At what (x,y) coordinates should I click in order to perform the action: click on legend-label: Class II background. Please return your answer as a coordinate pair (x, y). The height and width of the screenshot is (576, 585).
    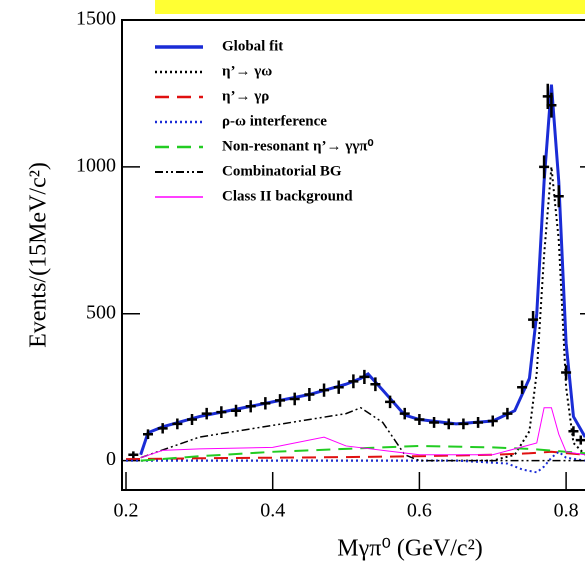
    Looking at the image, I should click on (287, 196).